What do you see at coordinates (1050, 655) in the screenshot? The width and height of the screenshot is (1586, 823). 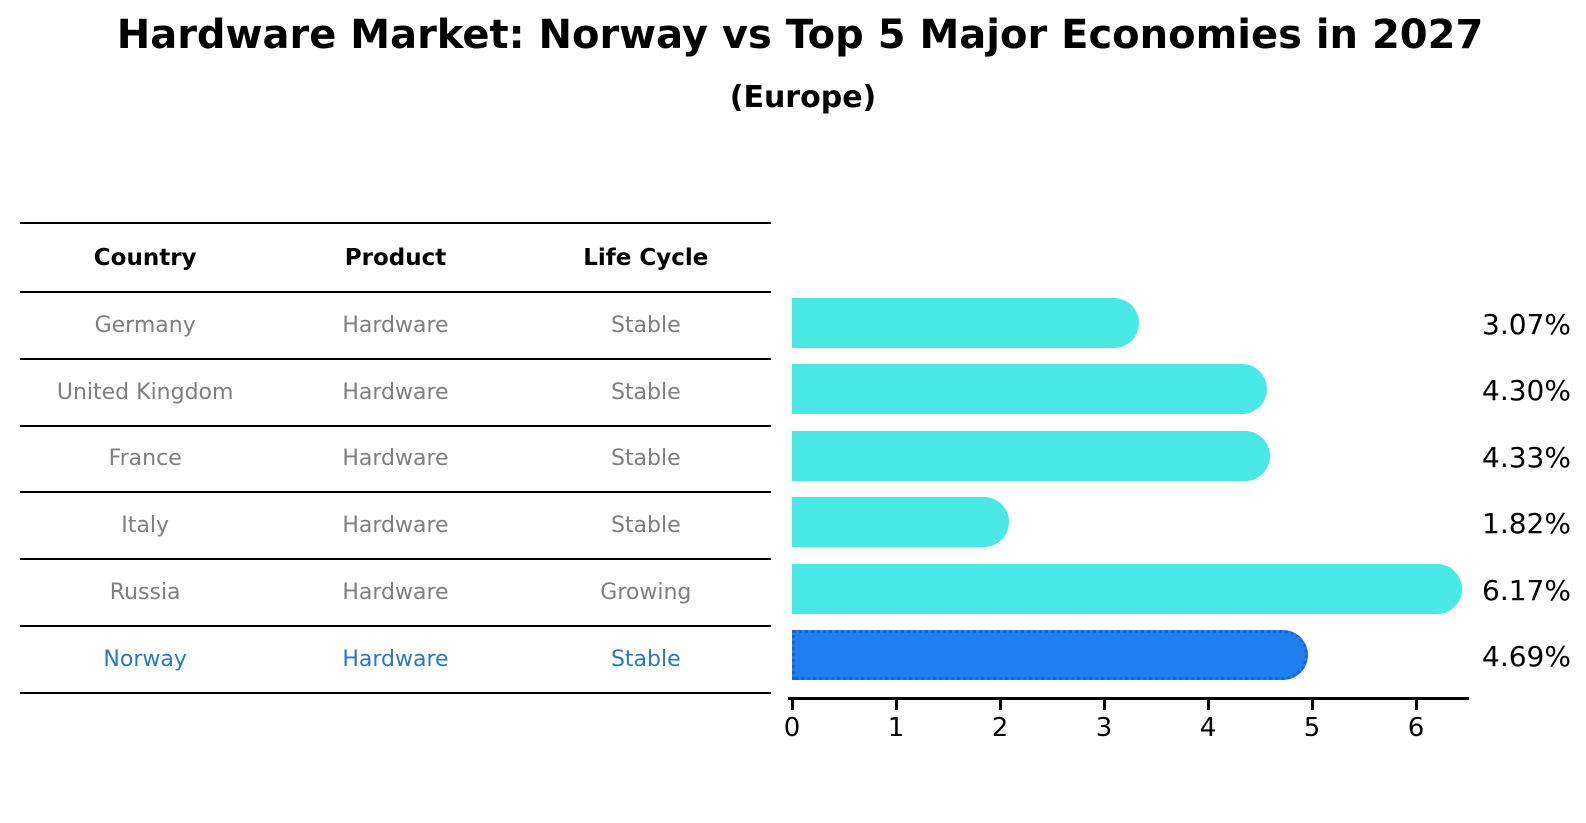 I see `bar-norway` at bounding box center [1050, 655].